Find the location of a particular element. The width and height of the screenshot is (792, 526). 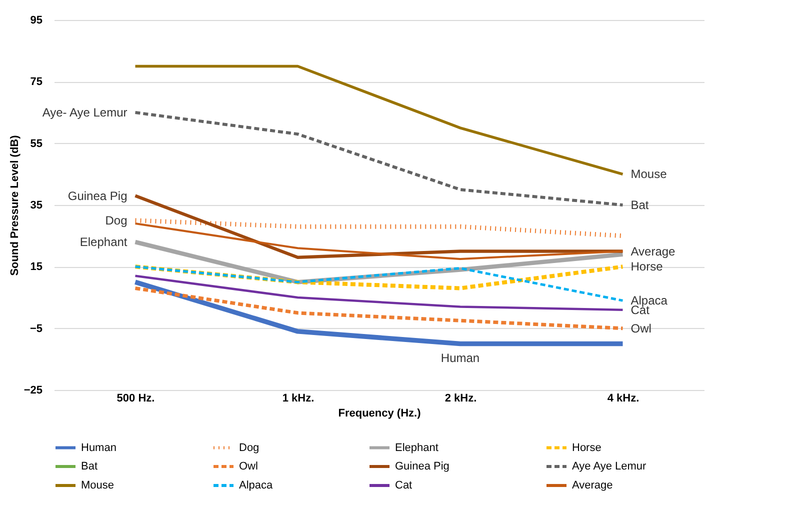

annotation: Average is located at coordinates (653, 251).